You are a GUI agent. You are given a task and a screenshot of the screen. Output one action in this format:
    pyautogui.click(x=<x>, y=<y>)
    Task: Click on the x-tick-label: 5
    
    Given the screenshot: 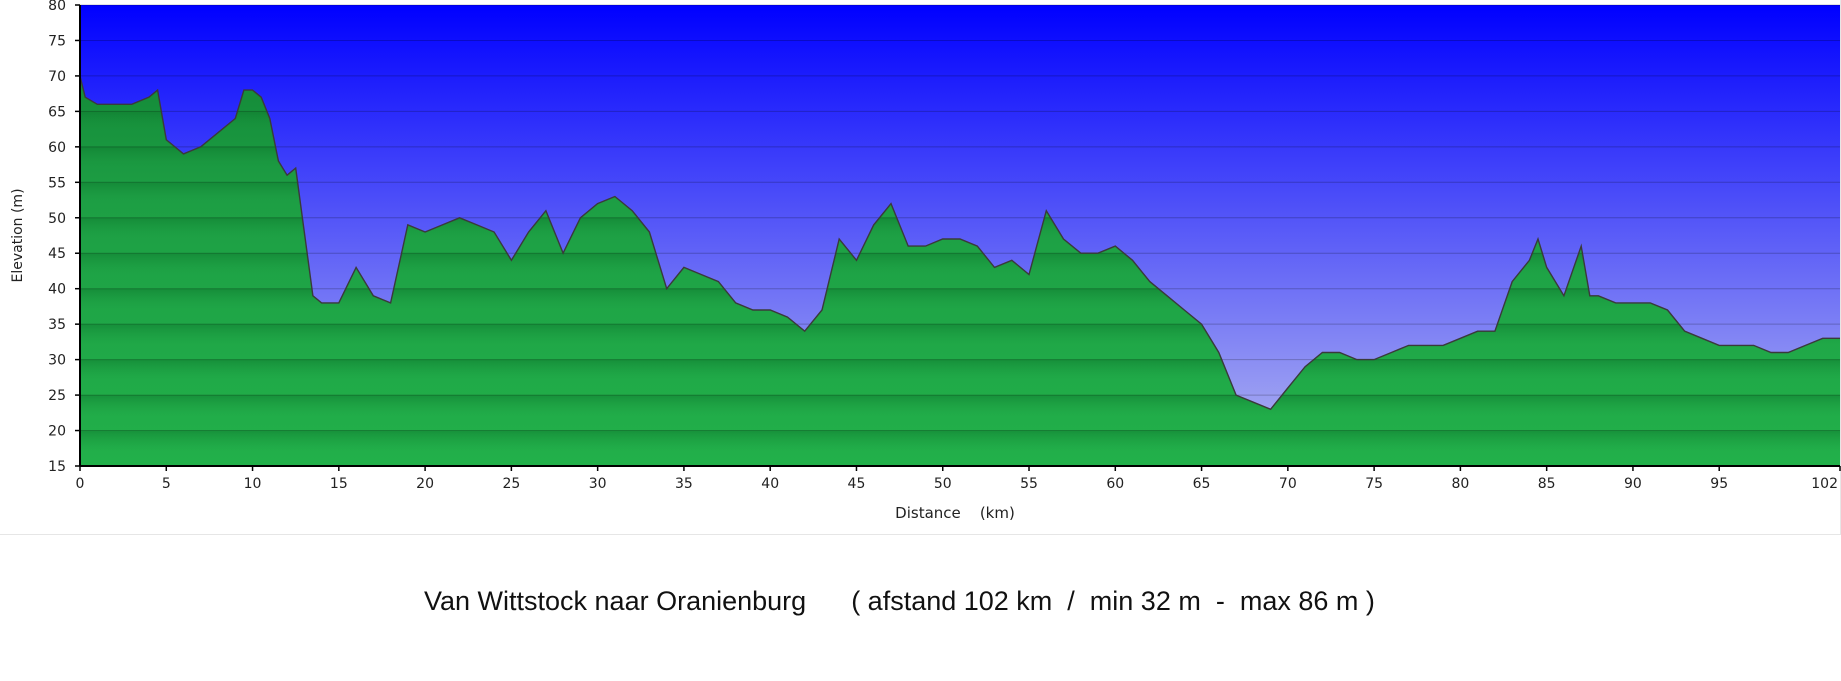 What is the action you would take?
    pyautogui.click(x=166, y=484)
    